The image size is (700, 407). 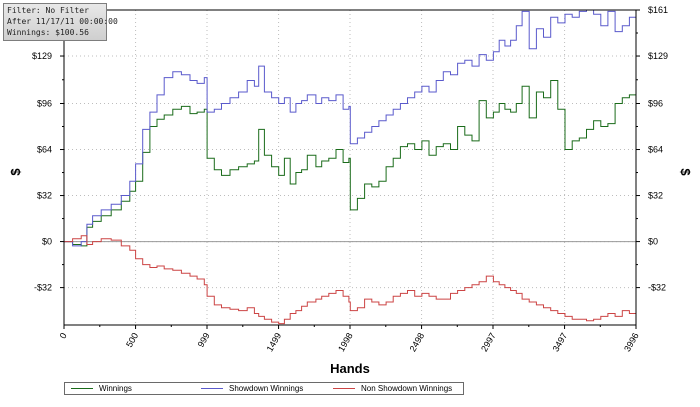 I want to click on legend-label-showdown: Showdown Winnings, so click(x=266, y=388).